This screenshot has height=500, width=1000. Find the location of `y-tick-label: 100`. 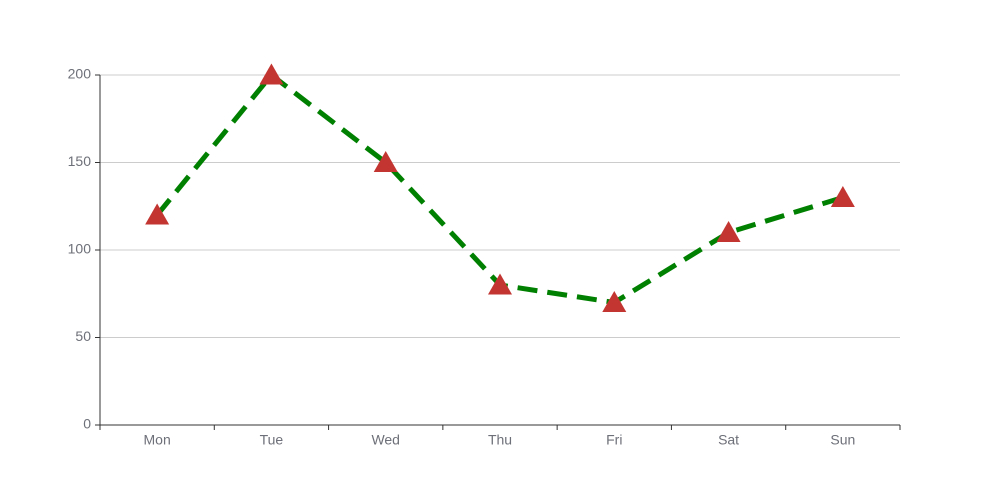

y-tick-label: 100 is located at coordinates (80, 249).